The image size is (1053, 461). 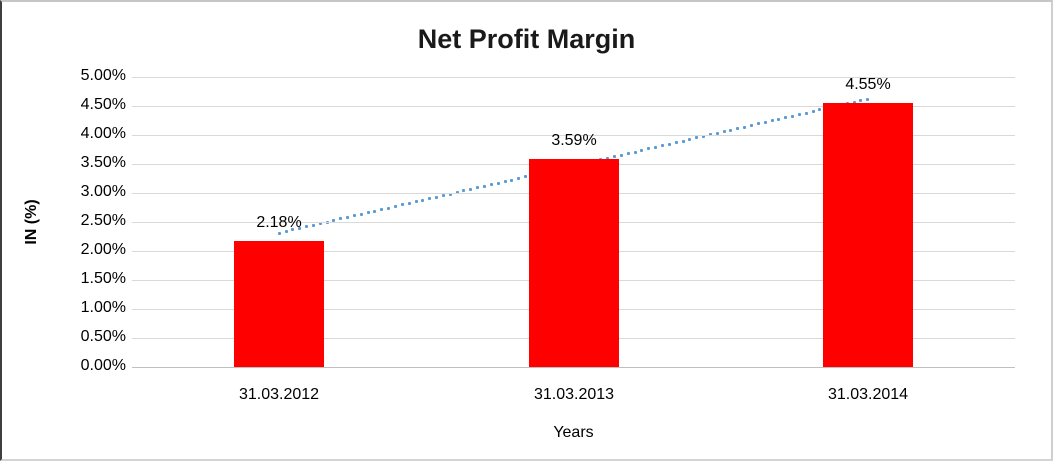 What do you see at coordinates (103, 133) in the screenshot?
I see `y-tick-label: 4.00%` at bounding box center [103, 133].